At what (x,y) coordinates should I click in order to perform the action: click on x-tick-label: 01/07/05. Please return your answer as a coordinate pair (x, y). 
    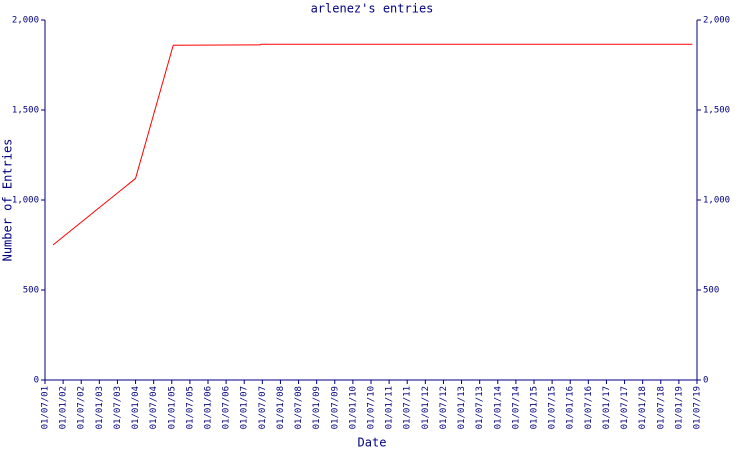
    Looking at the image, I should click on (190, 407).